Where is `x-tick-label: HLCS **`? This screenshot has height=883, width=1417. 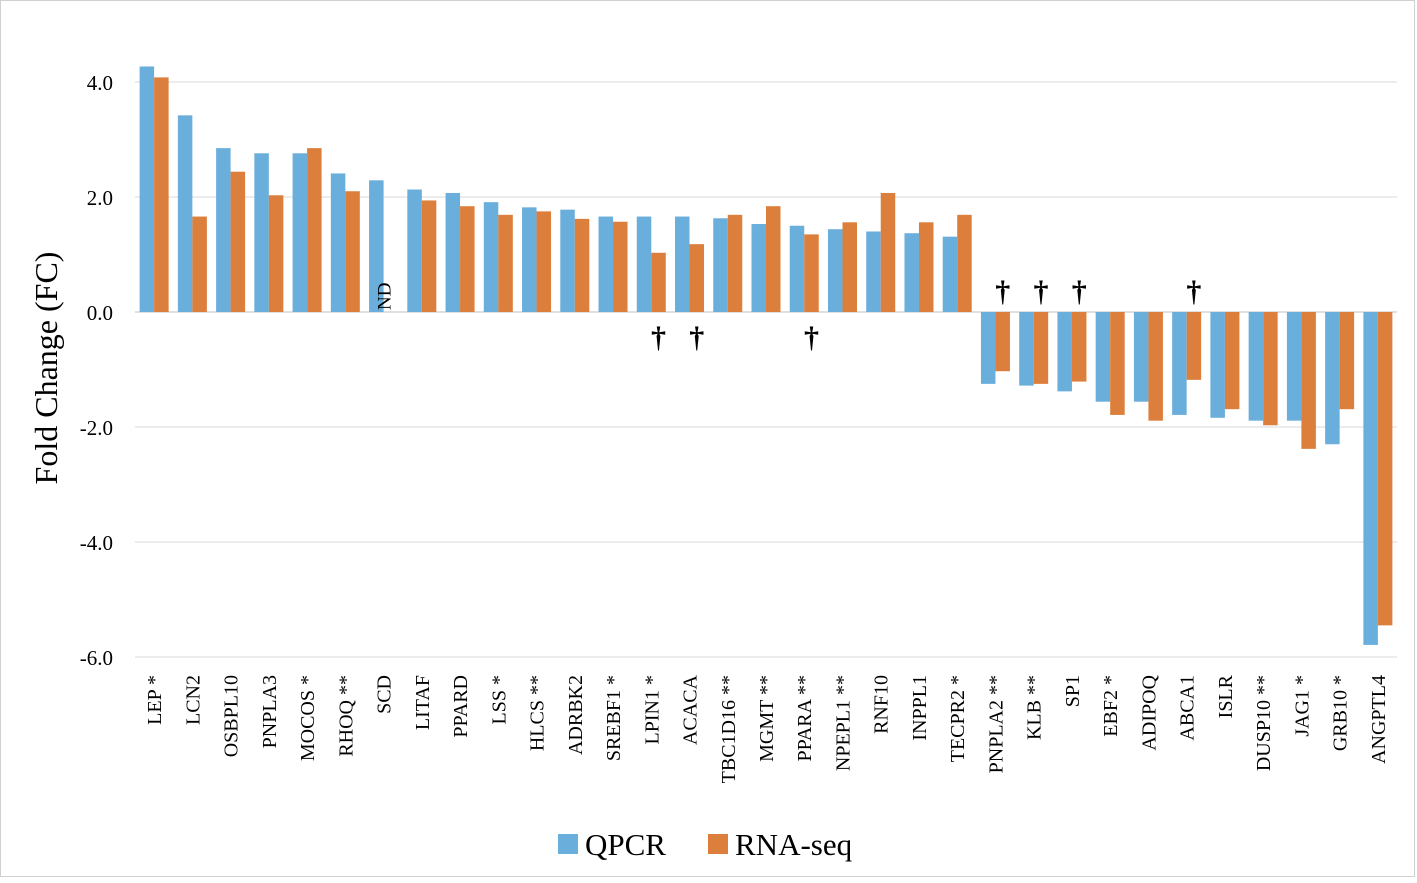 x-tick-label: HLCS ** is located at coordinates (538, 713).